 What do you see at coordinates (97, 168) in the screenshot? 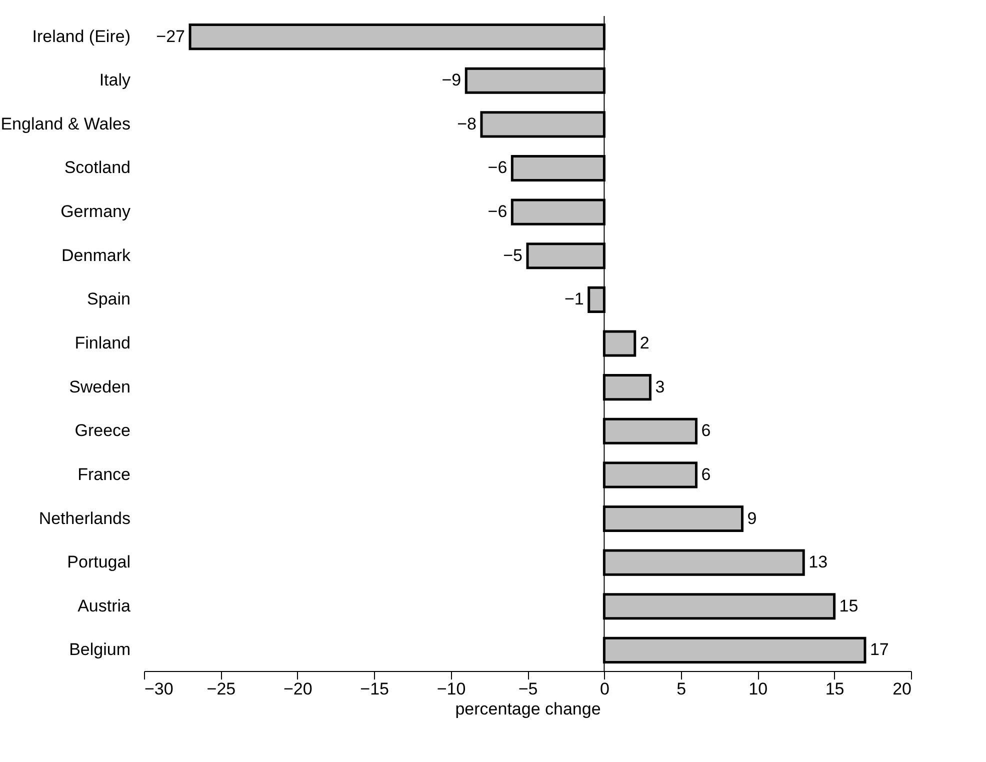
I see `y-tick-label: Scotland` at bounding box center [97, 168].